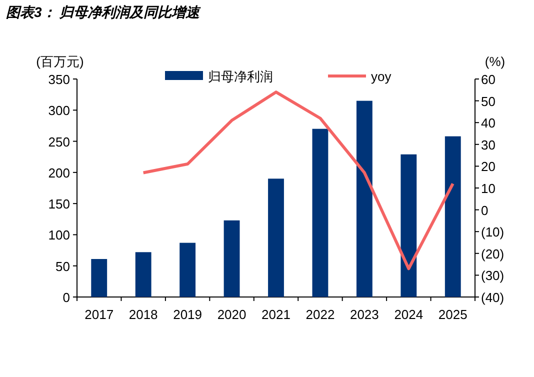 The height and width of the screenshot is (377, 534). Describe the element at coordinates (143, 314) in the screenshot. I see `x-tick-label: 2018` at that location.